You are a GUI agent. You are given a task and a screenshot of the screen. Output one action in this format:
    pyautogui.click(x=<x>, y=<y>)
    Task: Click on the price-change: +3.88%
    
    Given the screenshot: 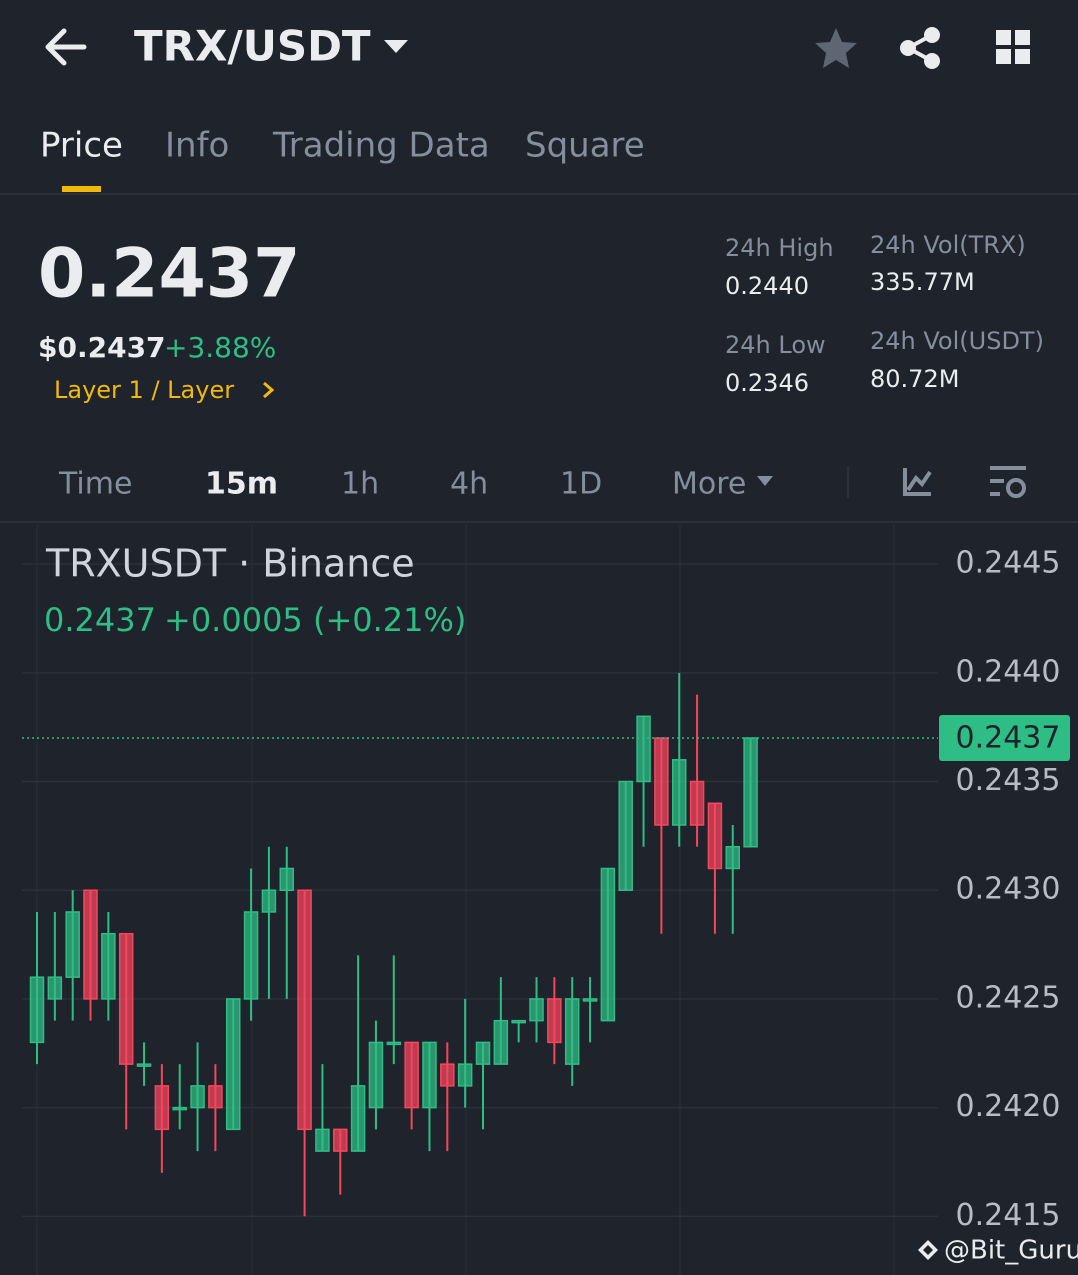 What is the action you would take?
    pyautogui.click(x=220, y=347)
    